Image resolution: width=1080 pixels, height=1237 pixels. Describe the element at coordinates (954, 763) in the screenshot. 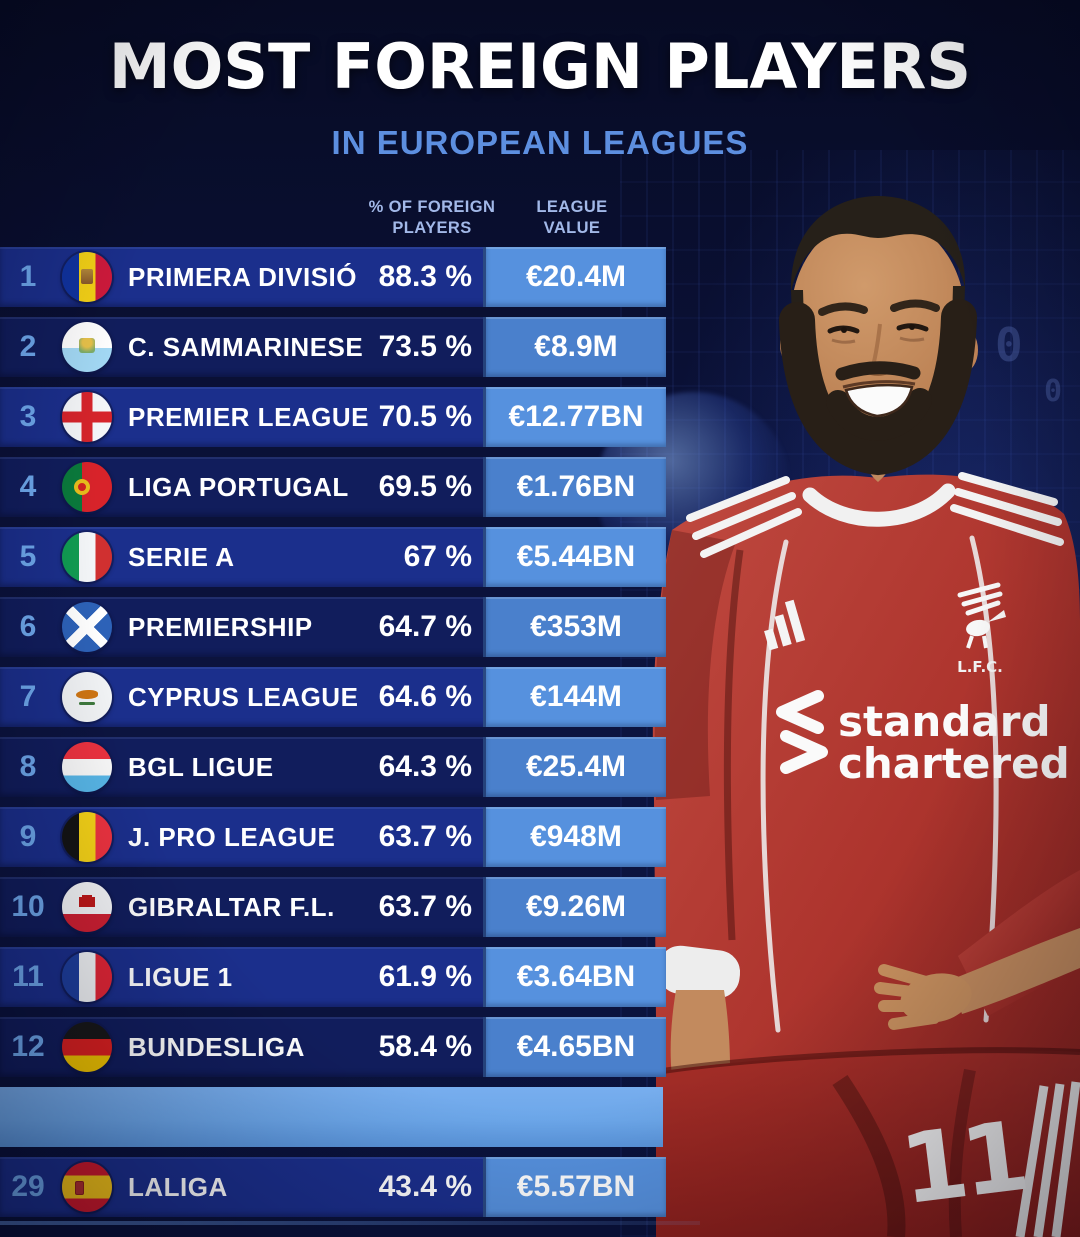

I see `shirt-sponsor-line2: chartered` at that location.